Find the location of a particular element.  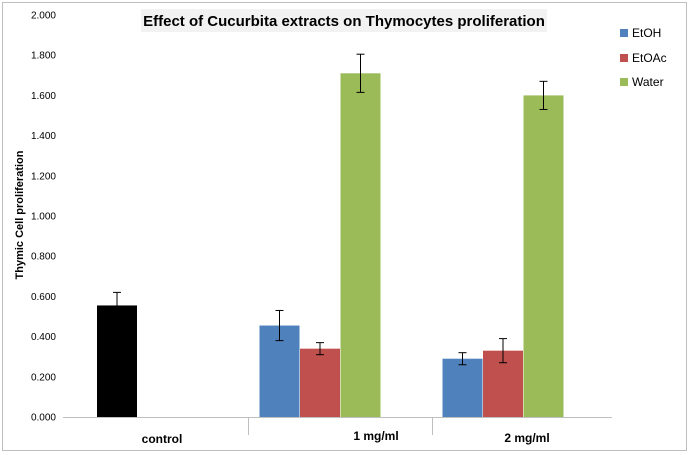

title-background is located at coordinates (344, 20).